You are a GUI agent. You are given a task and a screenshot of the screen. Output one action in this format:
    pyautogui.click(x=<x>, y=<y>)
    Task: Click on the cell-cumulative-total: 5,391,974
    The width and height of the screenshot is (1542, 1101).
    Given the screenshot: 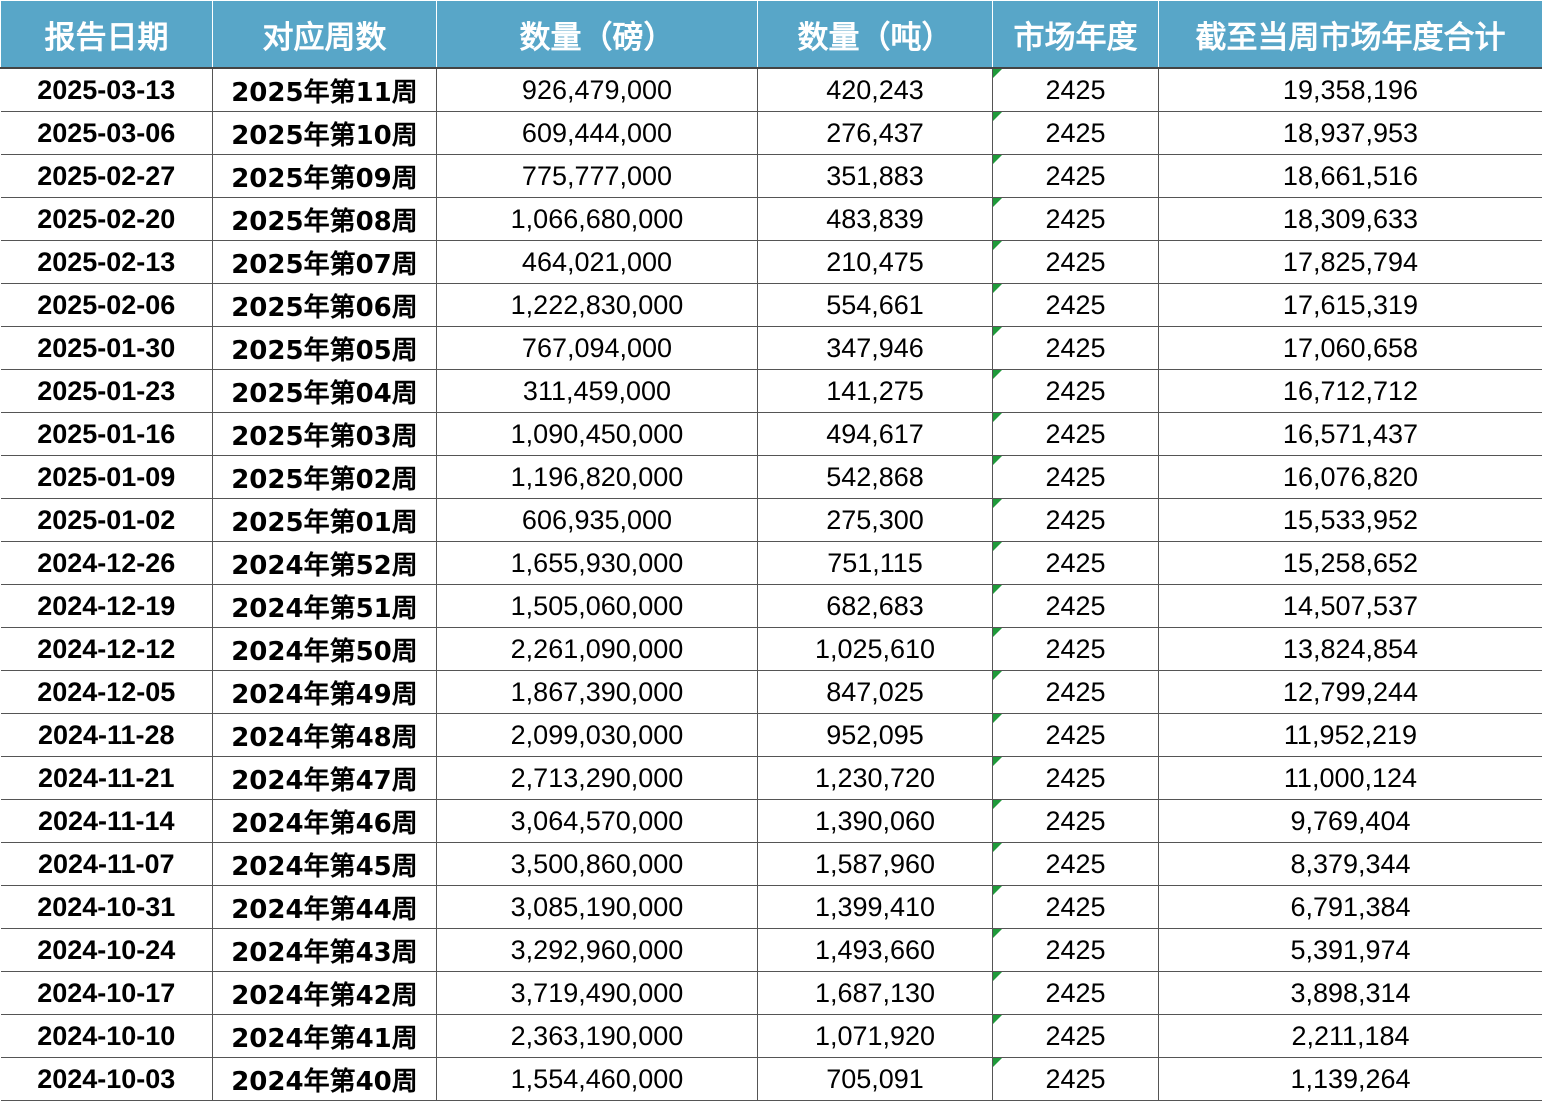 What is the action you would take?
    pyautogui.click(x=1350, y=950)
    